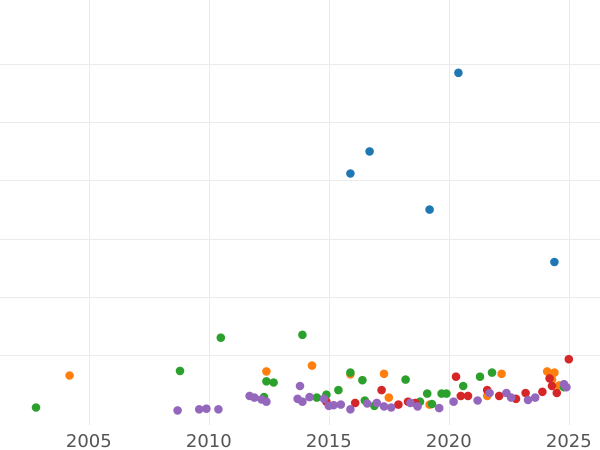  I want to click on x-tick-label-1: 2010, so click(209, 440).